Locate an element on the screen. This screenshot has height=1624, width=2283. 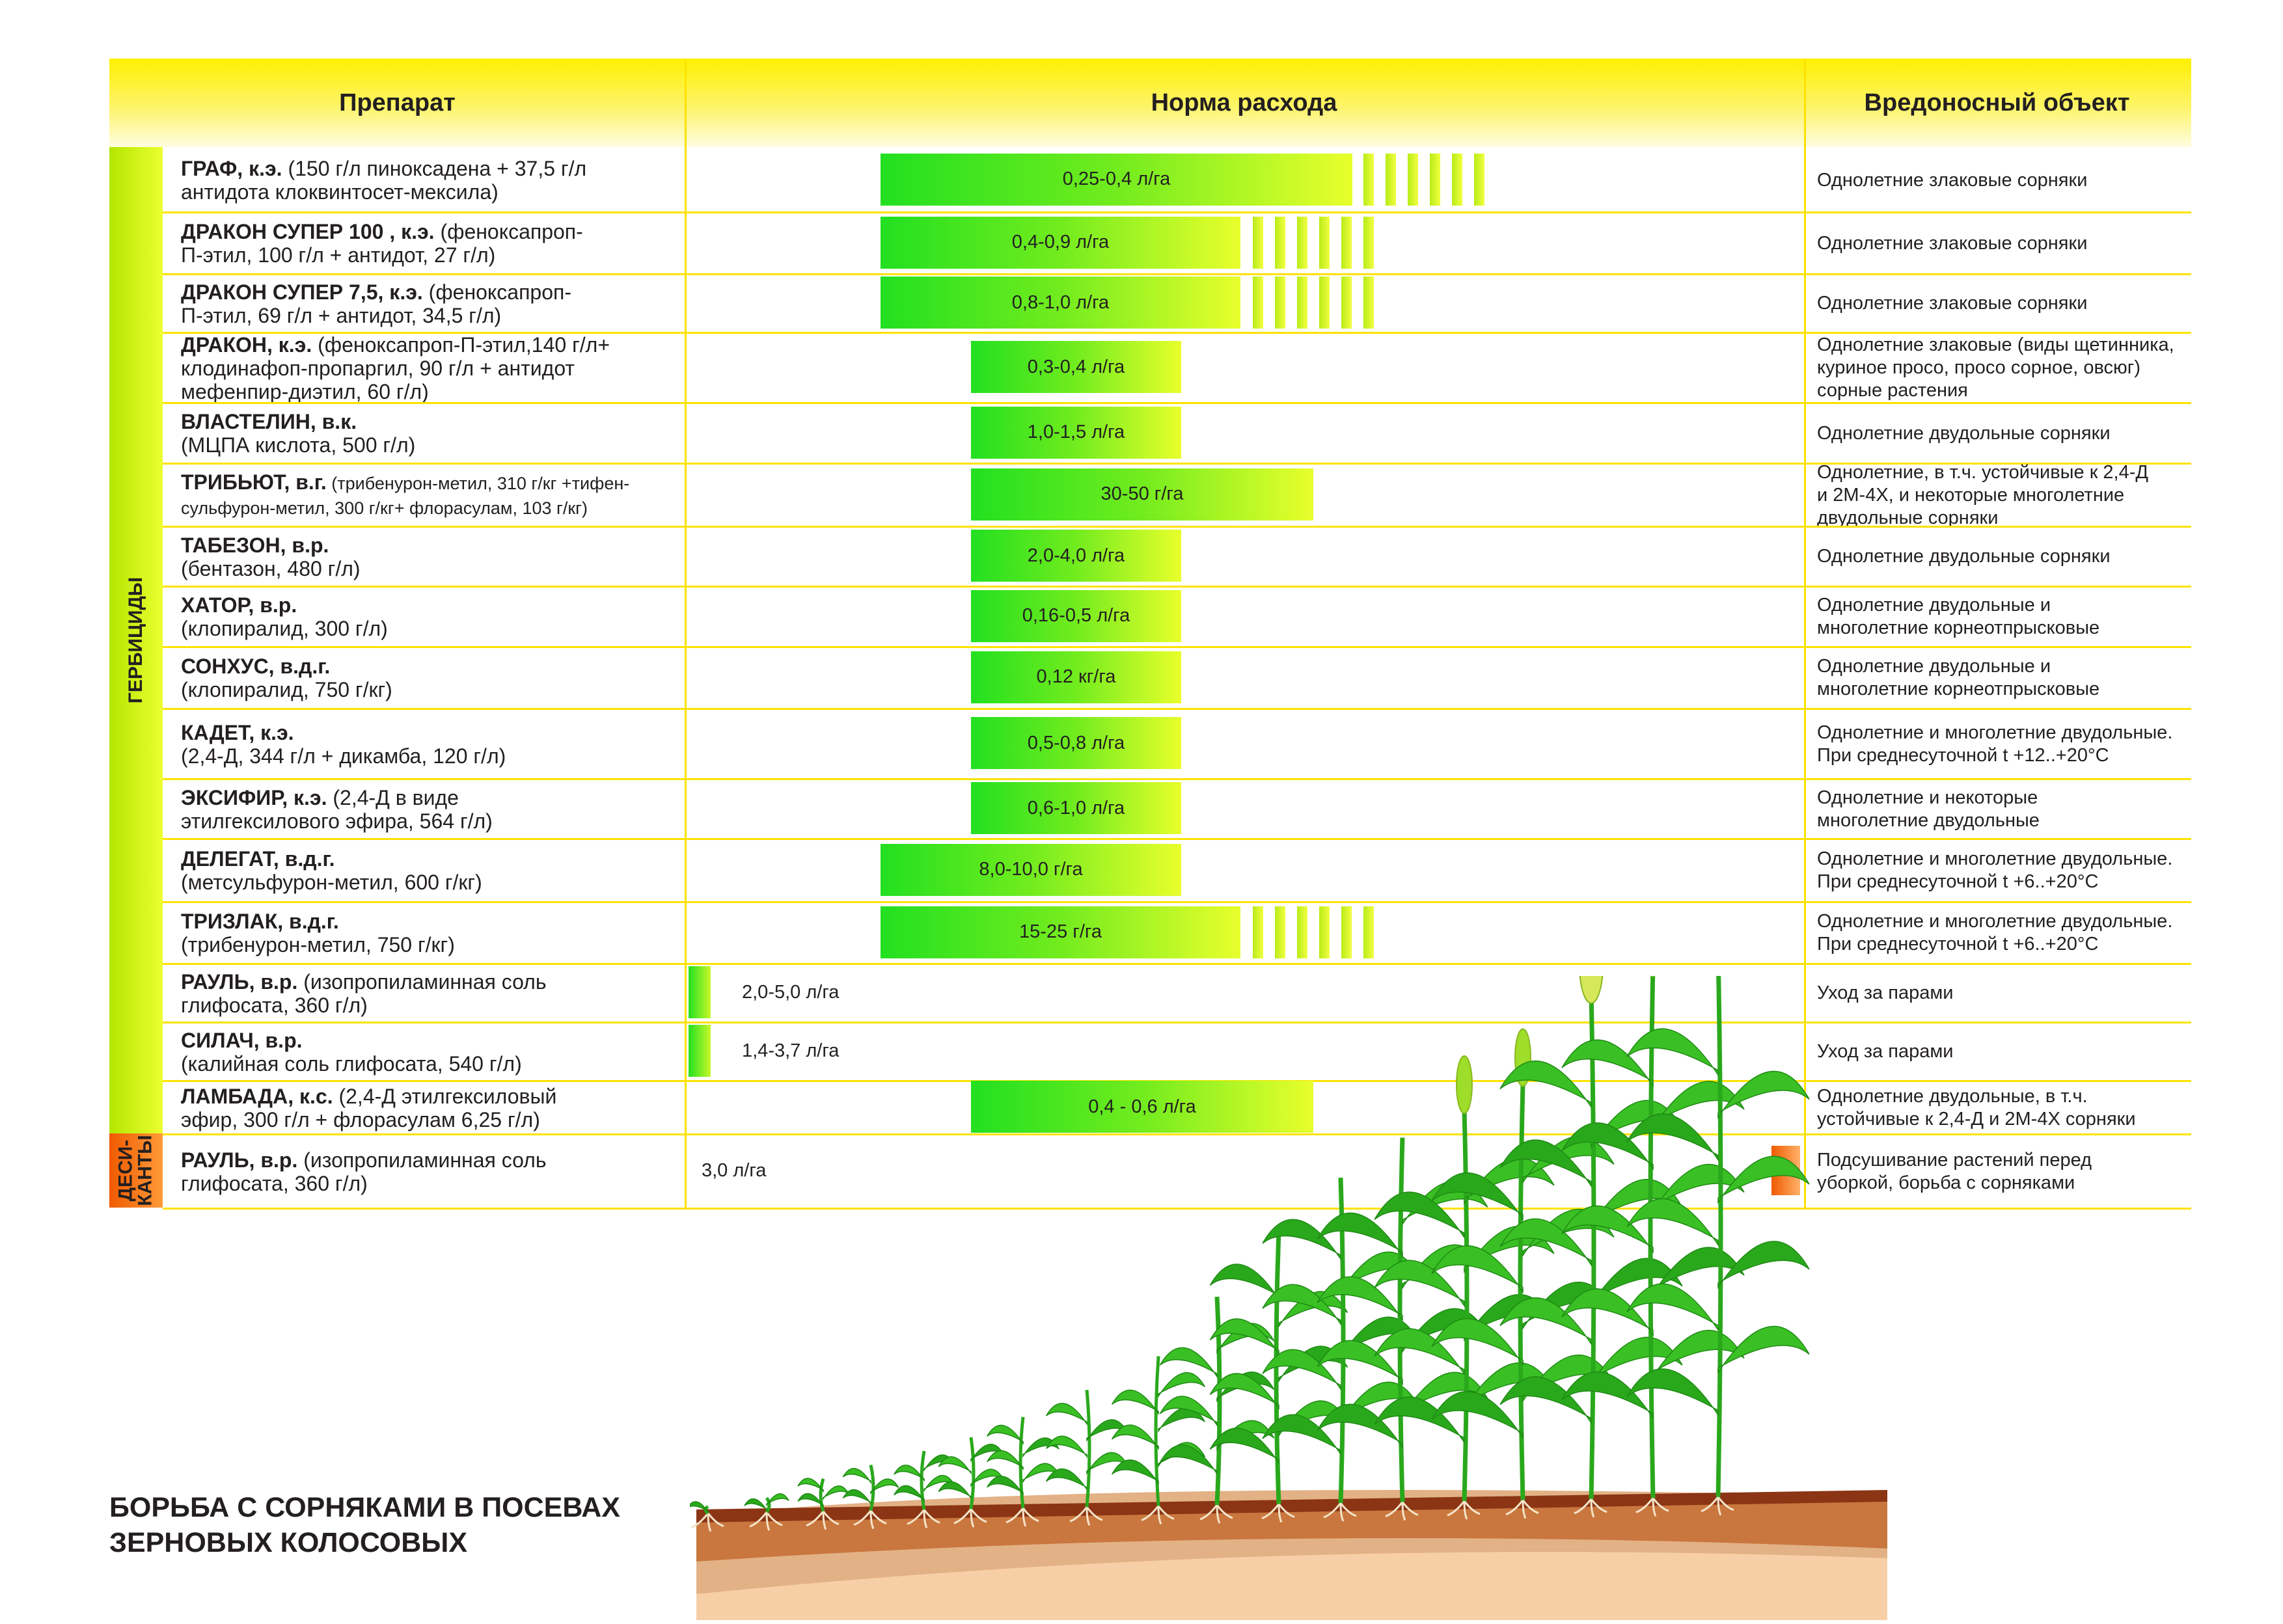
rate-bar: 15-25 г/га is located at coordinates (1061, 932).